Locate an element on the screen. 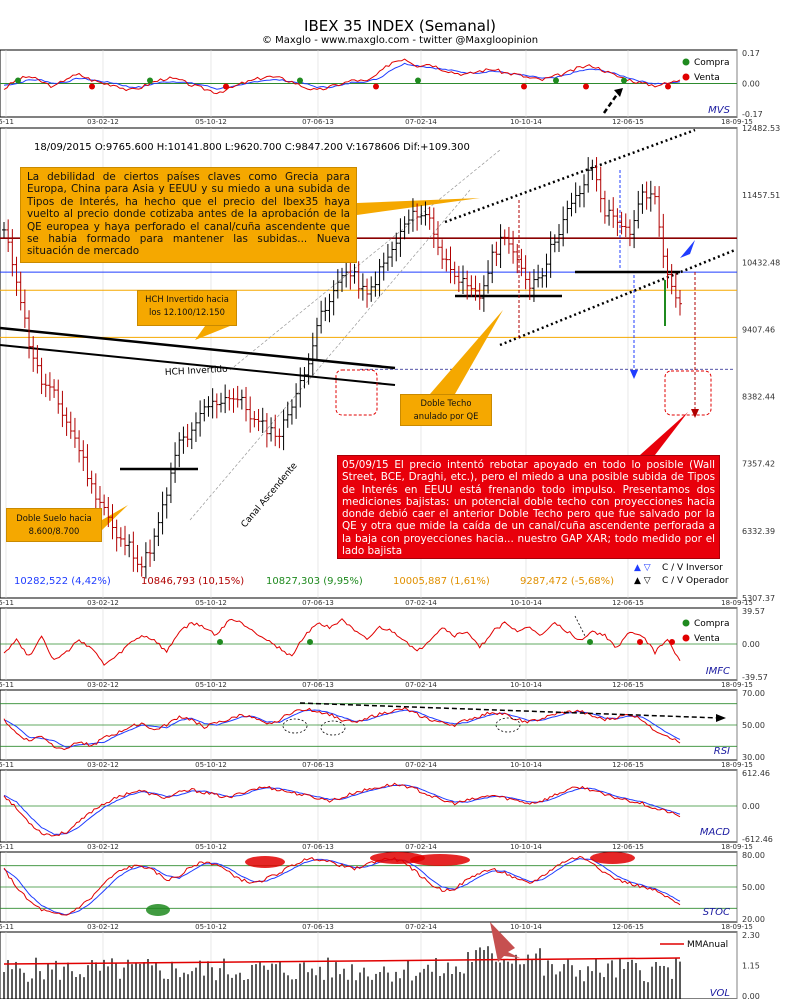  y-tick-label: 1.15 is located at coordinates (751, 966).